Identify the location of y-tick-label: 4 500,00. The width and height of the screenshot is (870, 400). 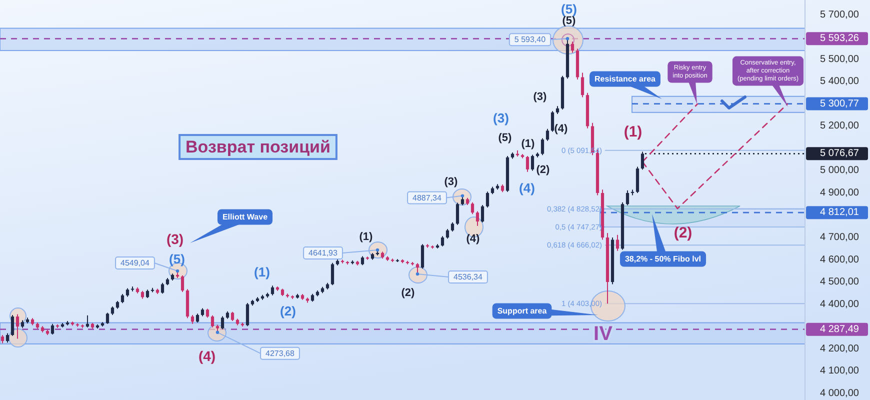
(840, 282).